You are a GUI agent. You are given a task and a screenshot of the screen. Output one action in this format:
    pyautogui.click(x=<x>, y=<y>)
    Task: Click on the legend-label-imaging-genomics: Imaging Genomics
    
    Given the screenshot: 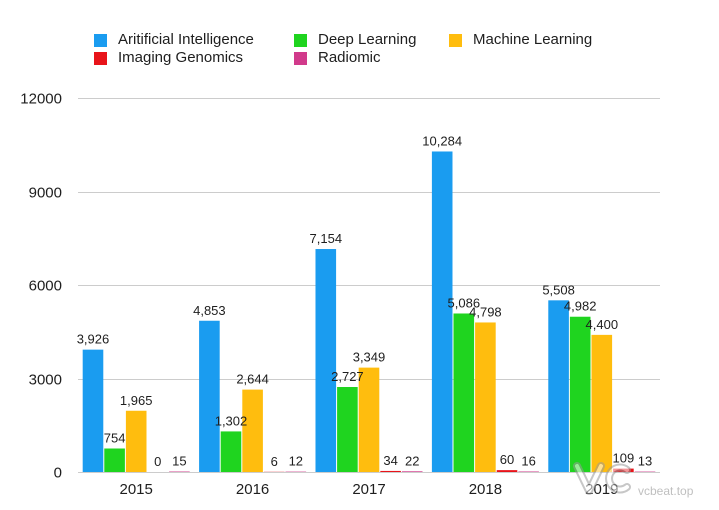 What is the action you would take?
    pyautogui.click(x=181, y=57)
    